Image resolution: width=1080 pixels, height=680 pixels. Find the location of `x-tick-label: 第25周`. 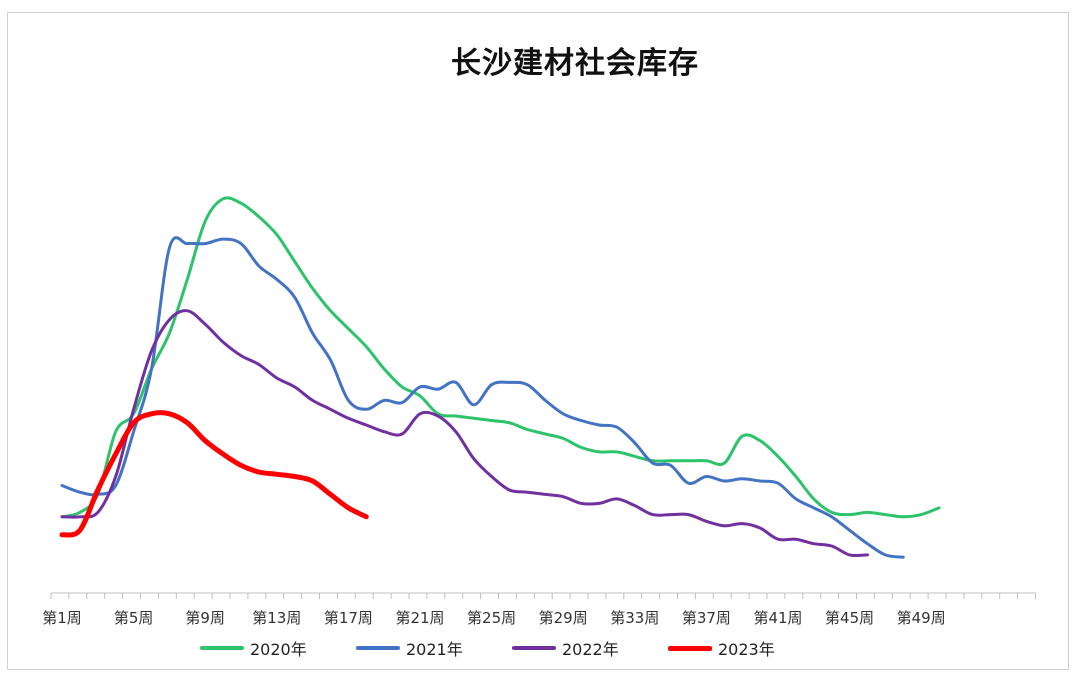

x-tick-label: 第25周 is located at coordinates (491, 618).